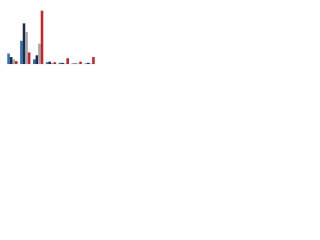 The width and height of the screenshot is (320, 240). I want to click on chart, so click(50, 35).